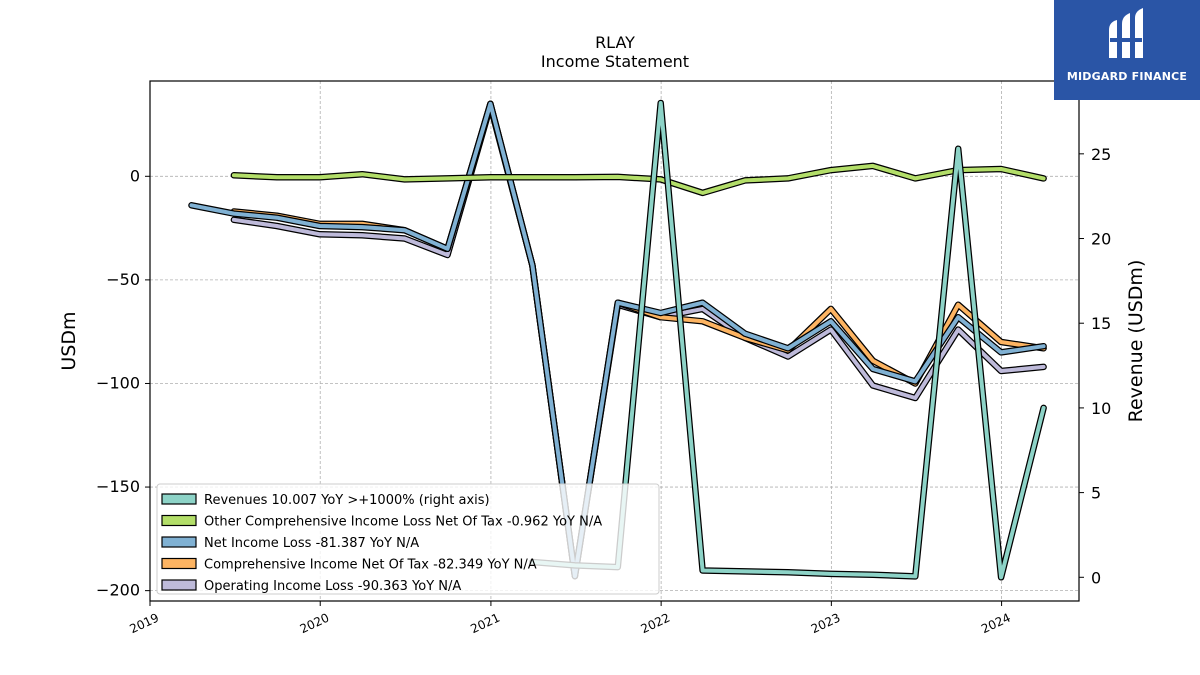 This screenshot has width=1200, height=675. I want to click on logo-mark-icon, so click(1126, 33).